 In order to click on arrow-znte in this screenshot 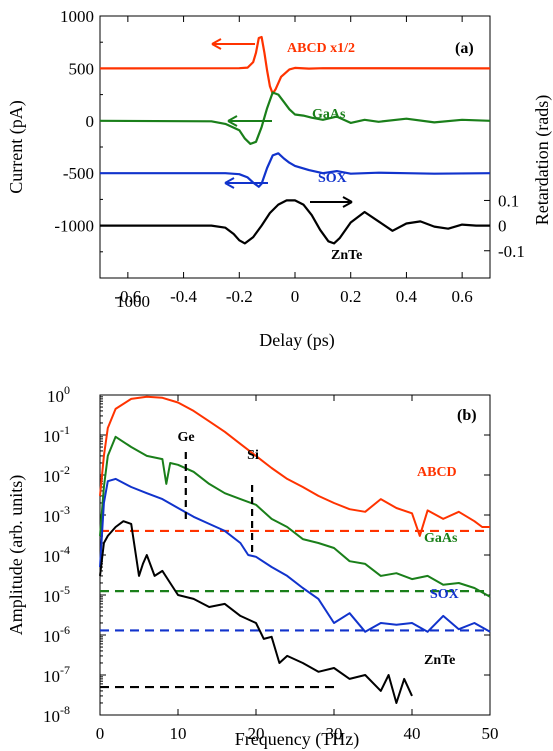, I will do `click(331, 202)`.